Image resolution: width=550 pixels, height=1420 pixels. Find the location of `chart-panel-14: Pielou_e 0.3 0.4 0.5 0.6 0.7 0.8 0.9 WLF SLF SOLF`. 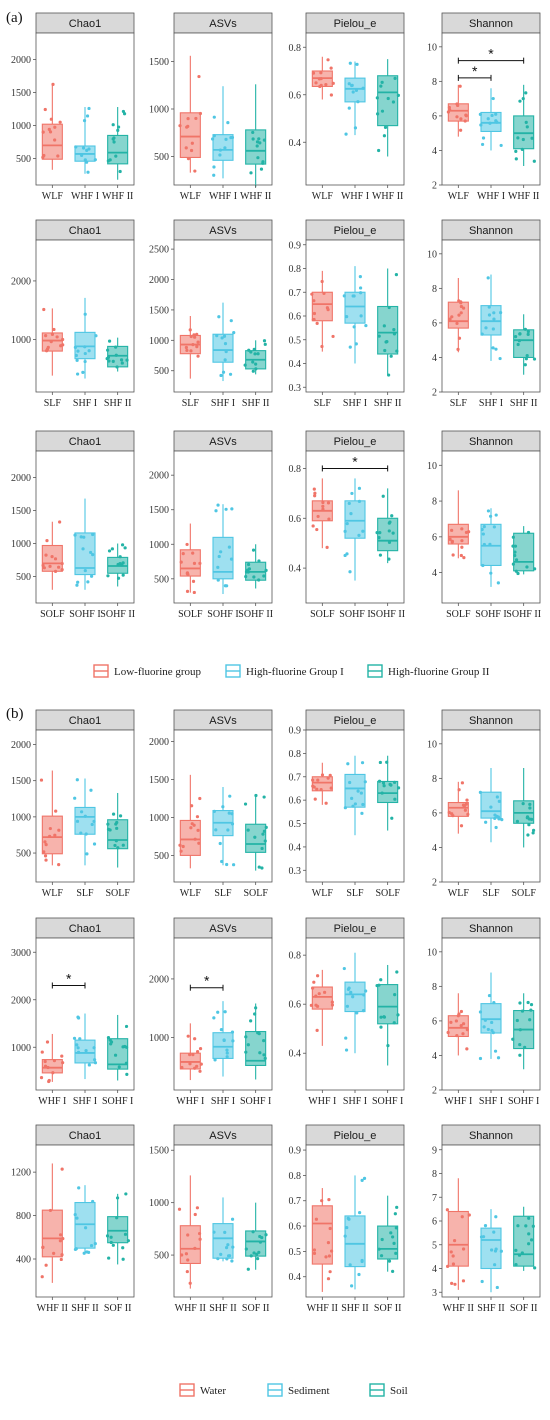

chart-panel-14: Pielou_e 0.3 0.4 0.5 0.6 0.7 0.8 0.9 WLF SLF SOLF is located at coordinates (347, 804).